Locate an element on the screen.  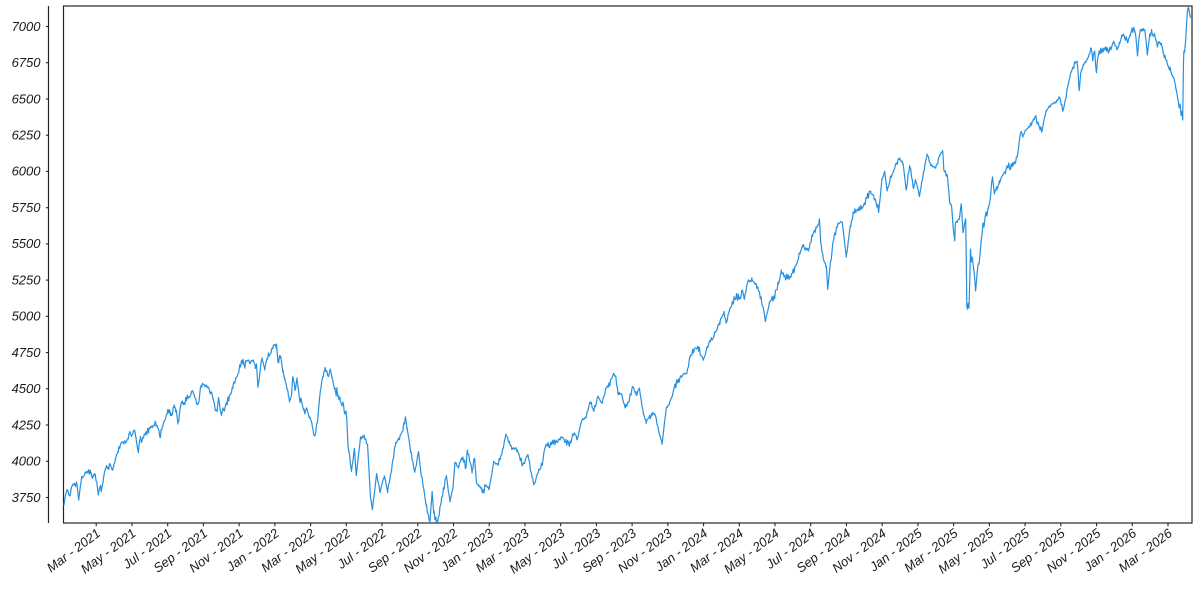
svg-text: 6500 is located at coordinates (27, 98).